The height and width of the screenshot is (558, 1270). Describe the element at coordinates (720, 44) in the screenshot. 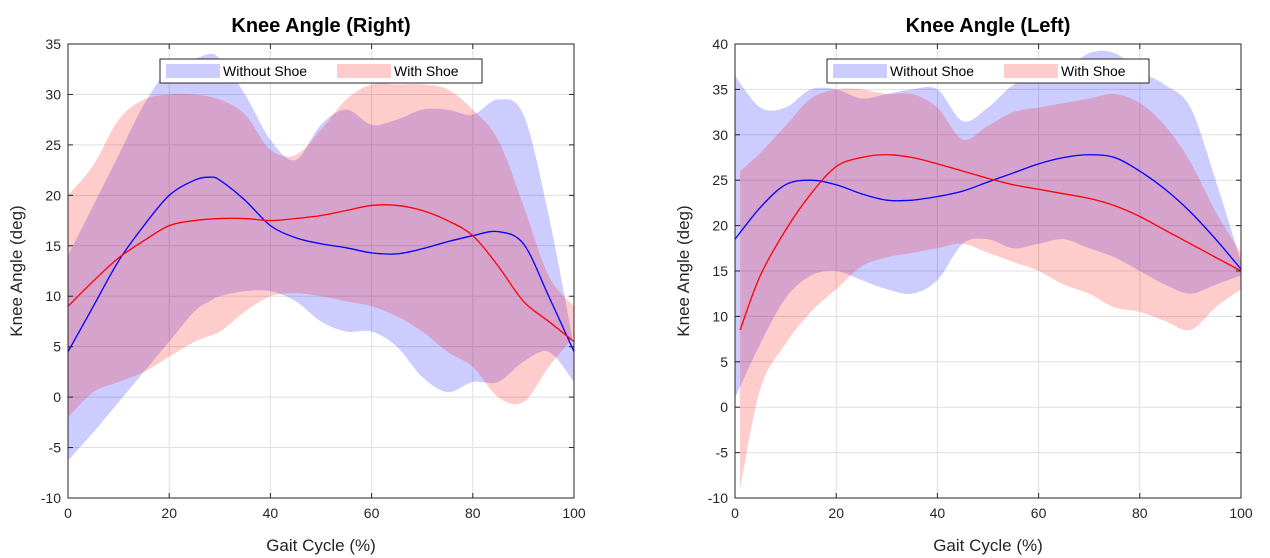

I see `y-tick-label: 40` at that location.